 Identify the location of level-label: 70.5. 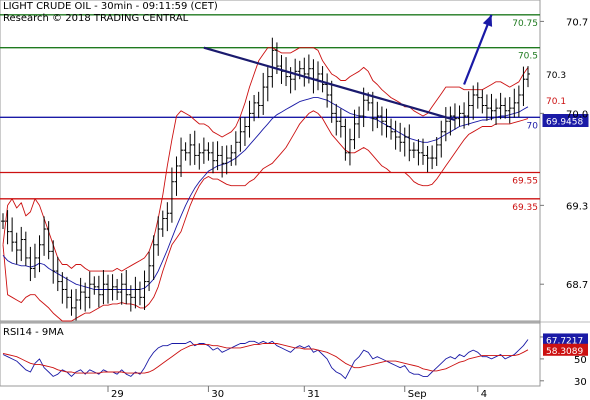
(528, 57).